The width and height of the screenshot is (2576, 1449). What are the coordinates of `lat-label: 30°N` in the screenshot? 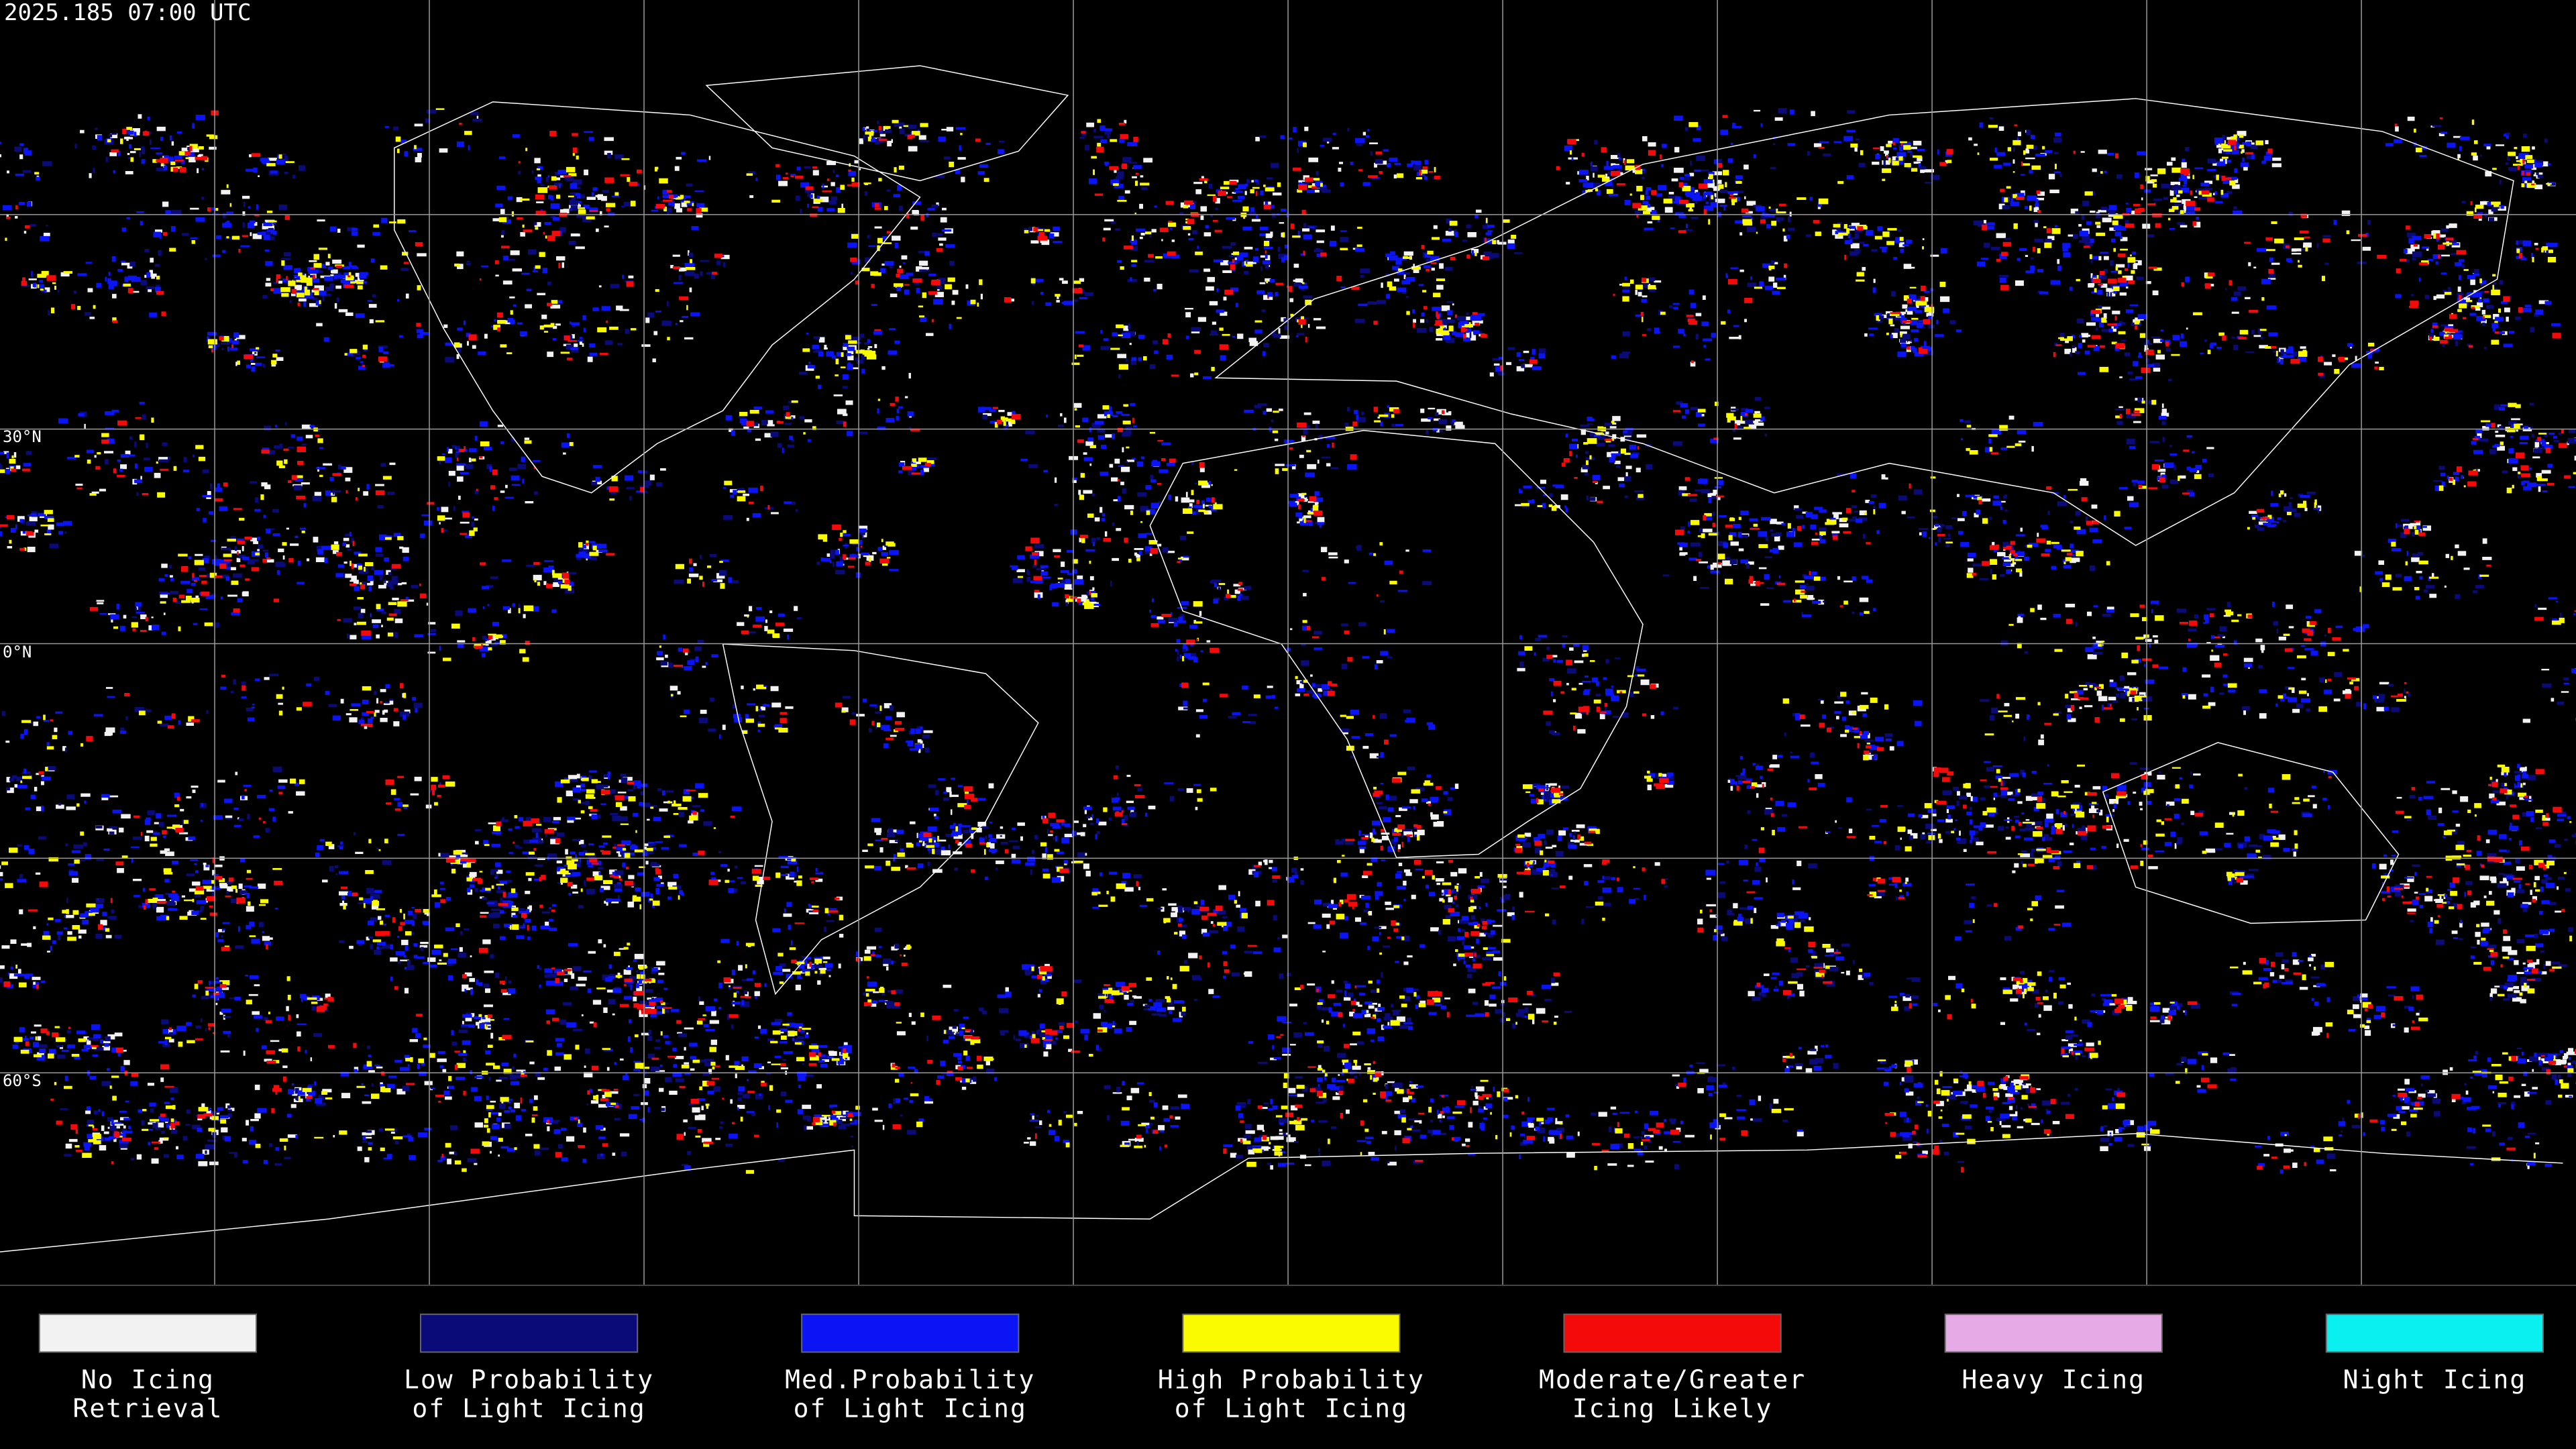 It's located at (22, 436).